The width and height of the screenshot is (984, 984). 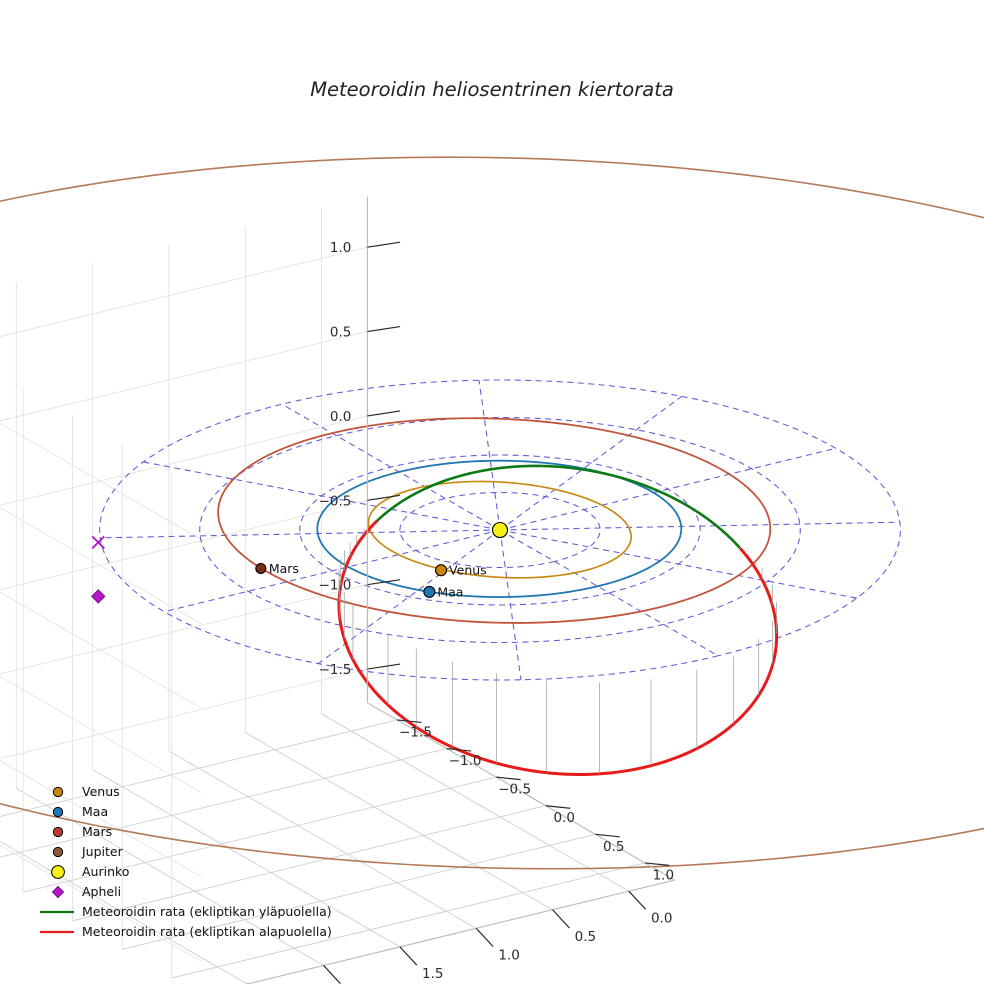 I want to click on z-tick-label: −0.5, so click(x=335, y=501).